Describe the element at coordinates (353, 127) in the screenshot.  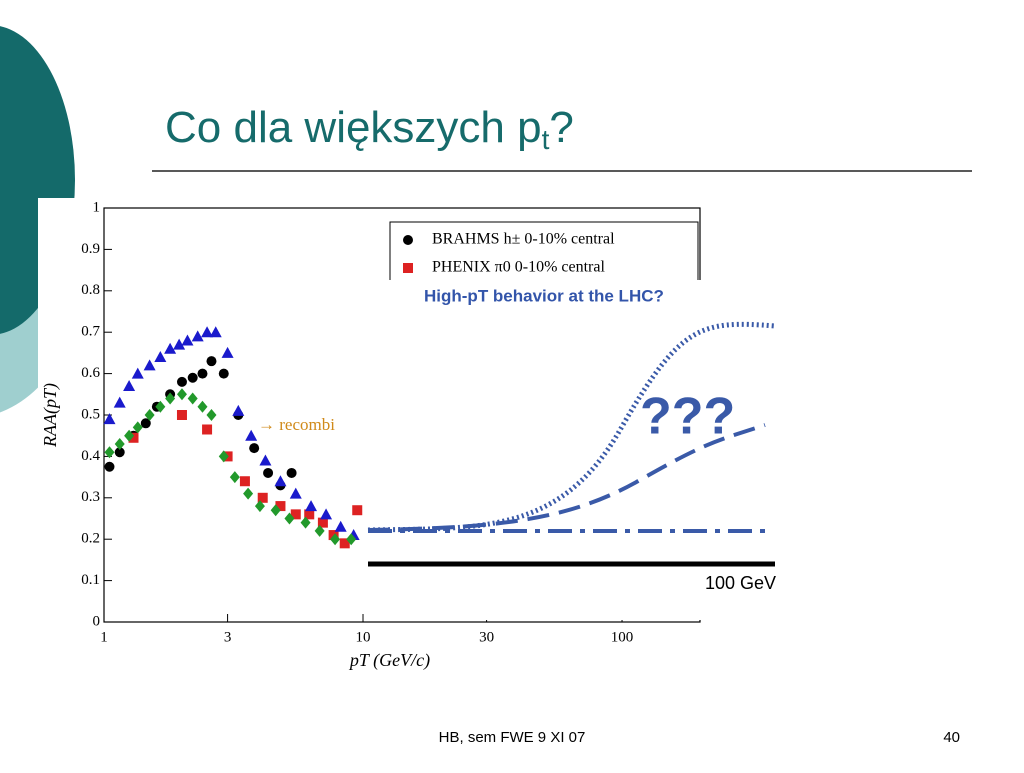
I see `title-text: Co dla większych p` at that location.